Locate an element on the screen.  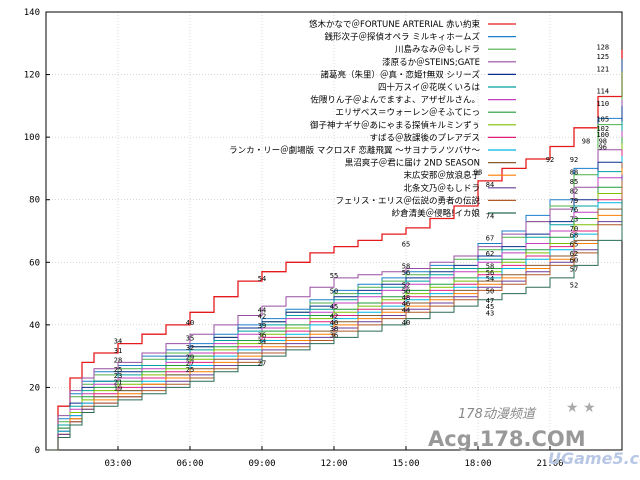
legend-label: エリザベス＝ウォーレン＠そふてにっ is located at coordinates (407, 113).